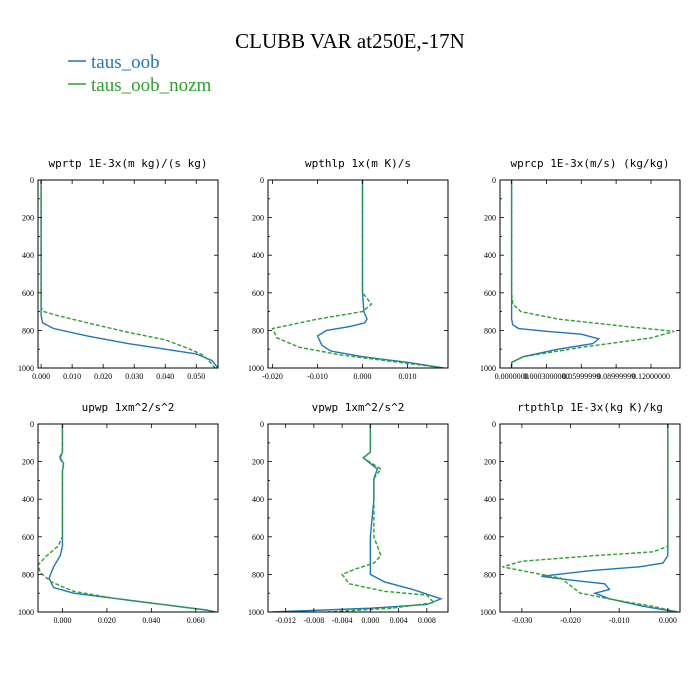  Describe the element at coordinates (140, 74) in the screenshot. I see `legend: taus_oob taus_oob_nozm` at that location.